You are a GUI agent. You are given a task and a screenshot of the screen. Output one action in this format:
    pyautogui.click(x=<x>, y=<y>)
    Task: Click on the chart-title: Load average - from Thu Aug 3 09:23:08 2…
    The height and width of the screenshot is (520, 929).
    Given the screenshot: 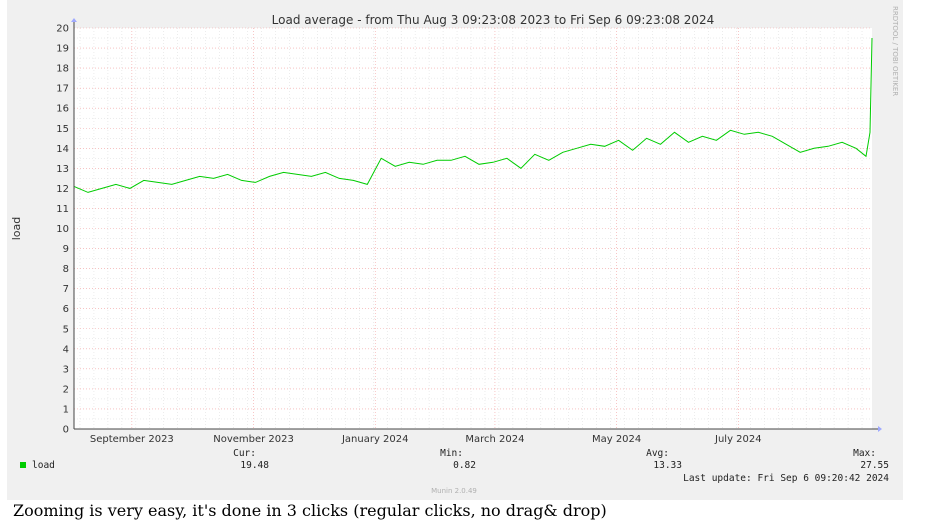 What is the action you would take?
    pyautogui.click(x=493, y=20)
    